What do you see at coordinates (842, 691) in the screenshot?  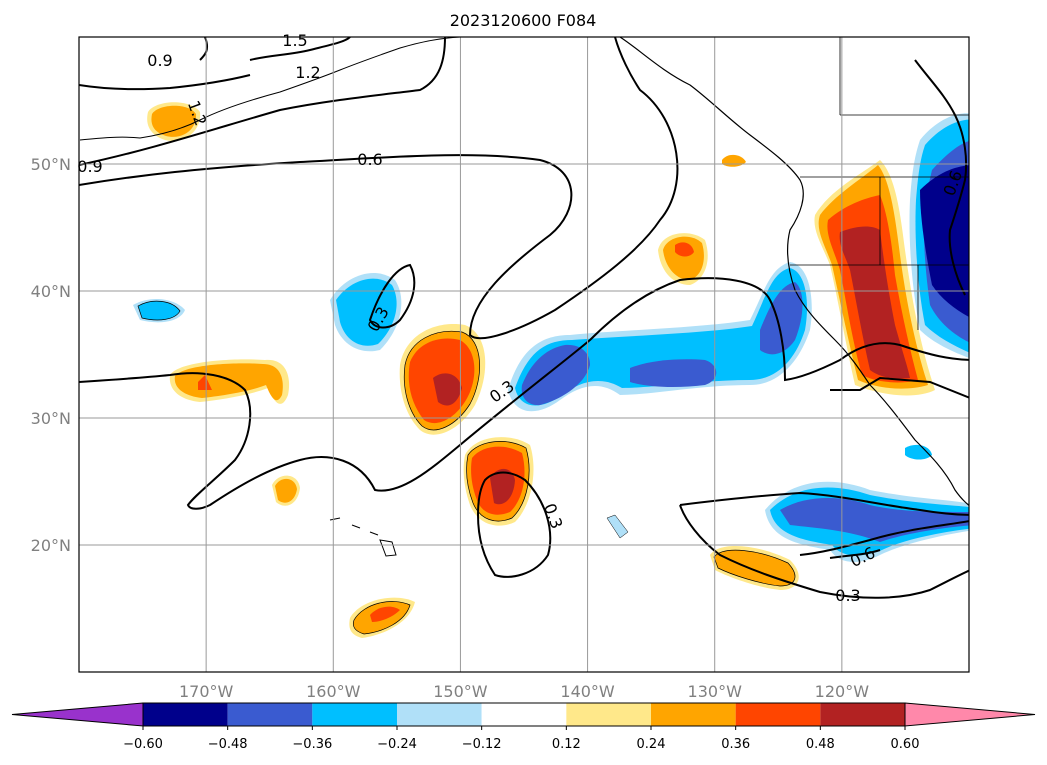 I see `lon-tick-label: 120°W` at bounding box center [842, 691].